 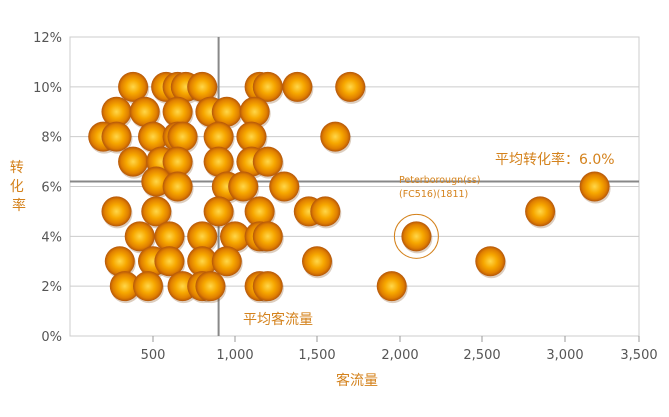 I want to click on highlight-ring, so click(x=416, y=236).